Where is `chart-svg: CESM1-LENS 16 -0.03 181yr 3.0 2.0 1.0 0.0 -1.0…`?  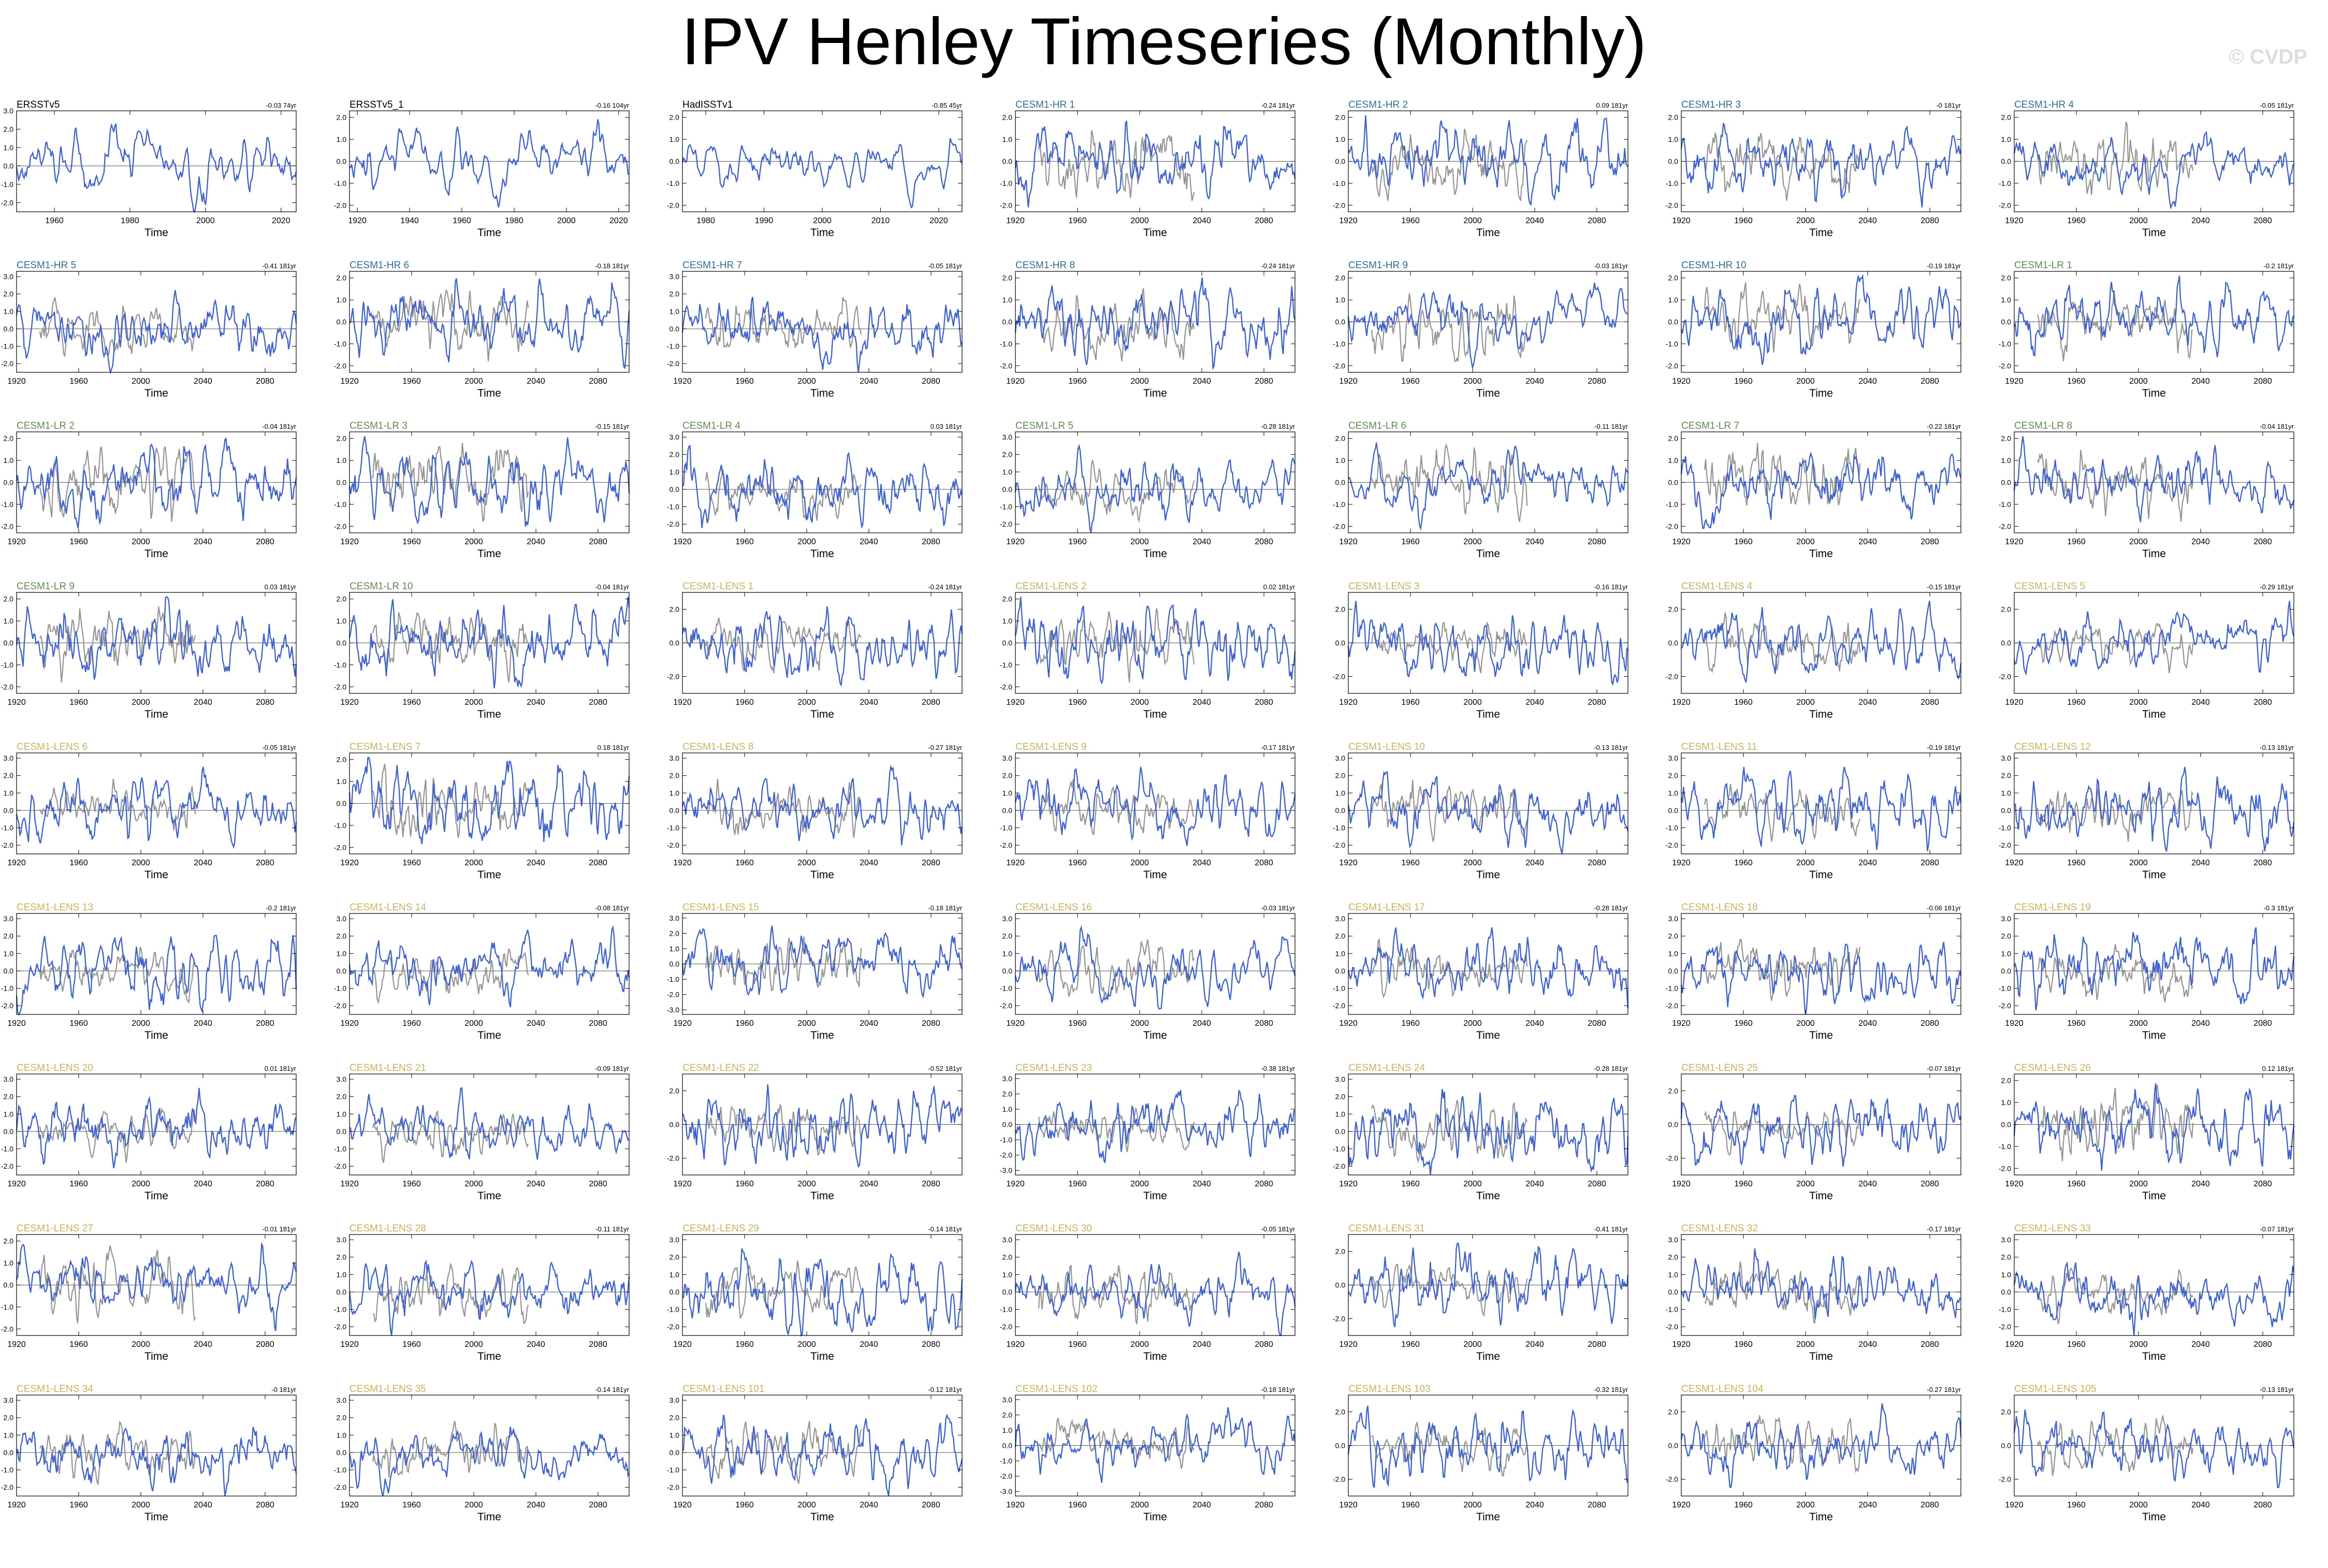
chart-svg: CESM1-LENS 16 -0.03 181yr 3.0 2.0 1.0 0.0 -1.0… is located at coordinates (1148, 971).